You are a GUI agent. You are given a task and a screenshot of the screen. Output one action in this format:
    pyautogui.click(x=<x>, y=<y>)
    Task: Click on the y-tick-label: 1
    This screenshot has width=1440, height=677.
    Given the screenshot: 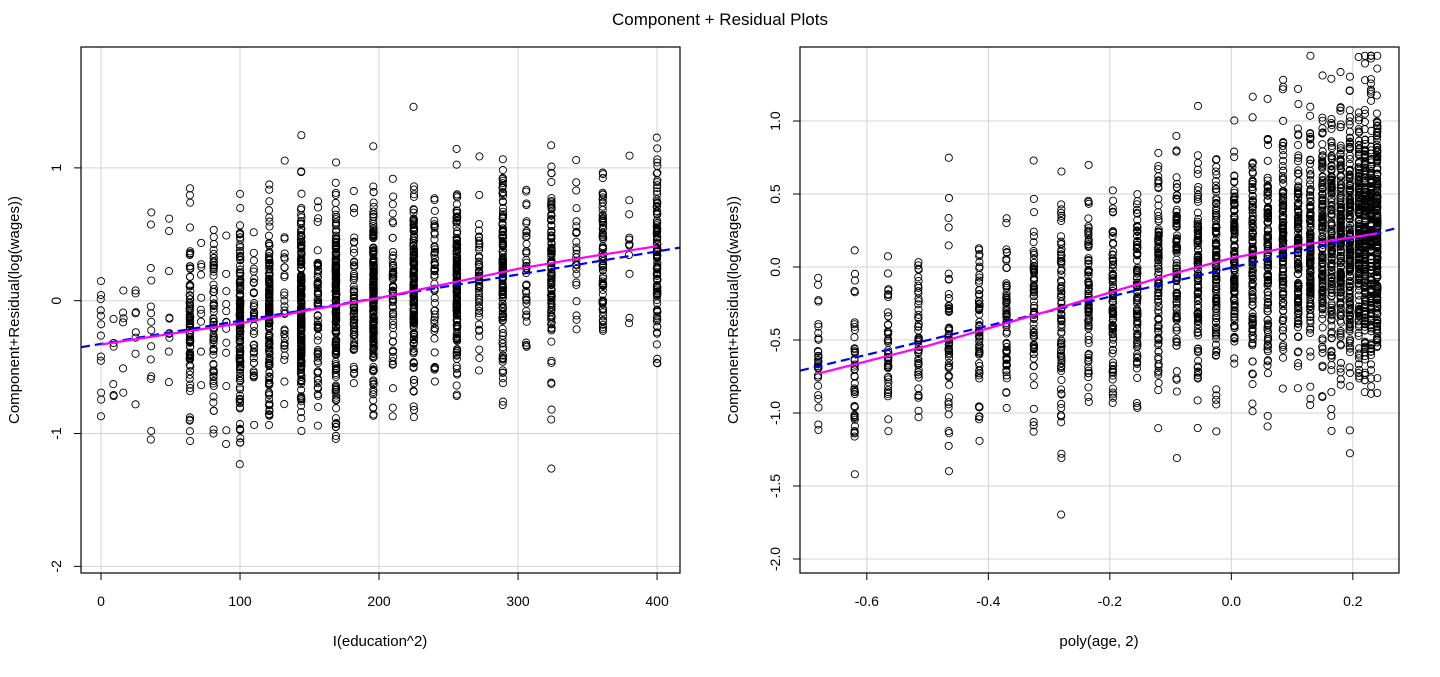 What is the action you would take?
    pyautogui.click(x=56, y=168)
    